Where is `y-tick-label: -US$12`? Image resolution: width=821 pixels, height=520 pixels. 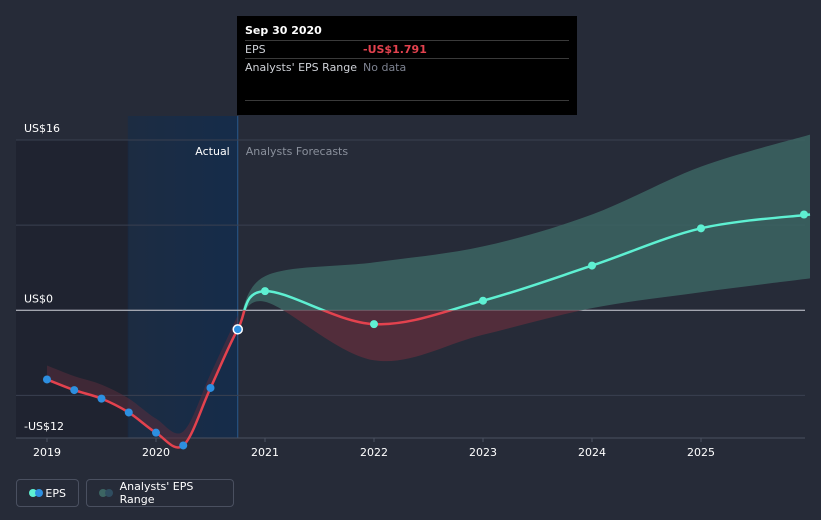 y-tick-label: -US$12 is located at coordinates (44, 426).